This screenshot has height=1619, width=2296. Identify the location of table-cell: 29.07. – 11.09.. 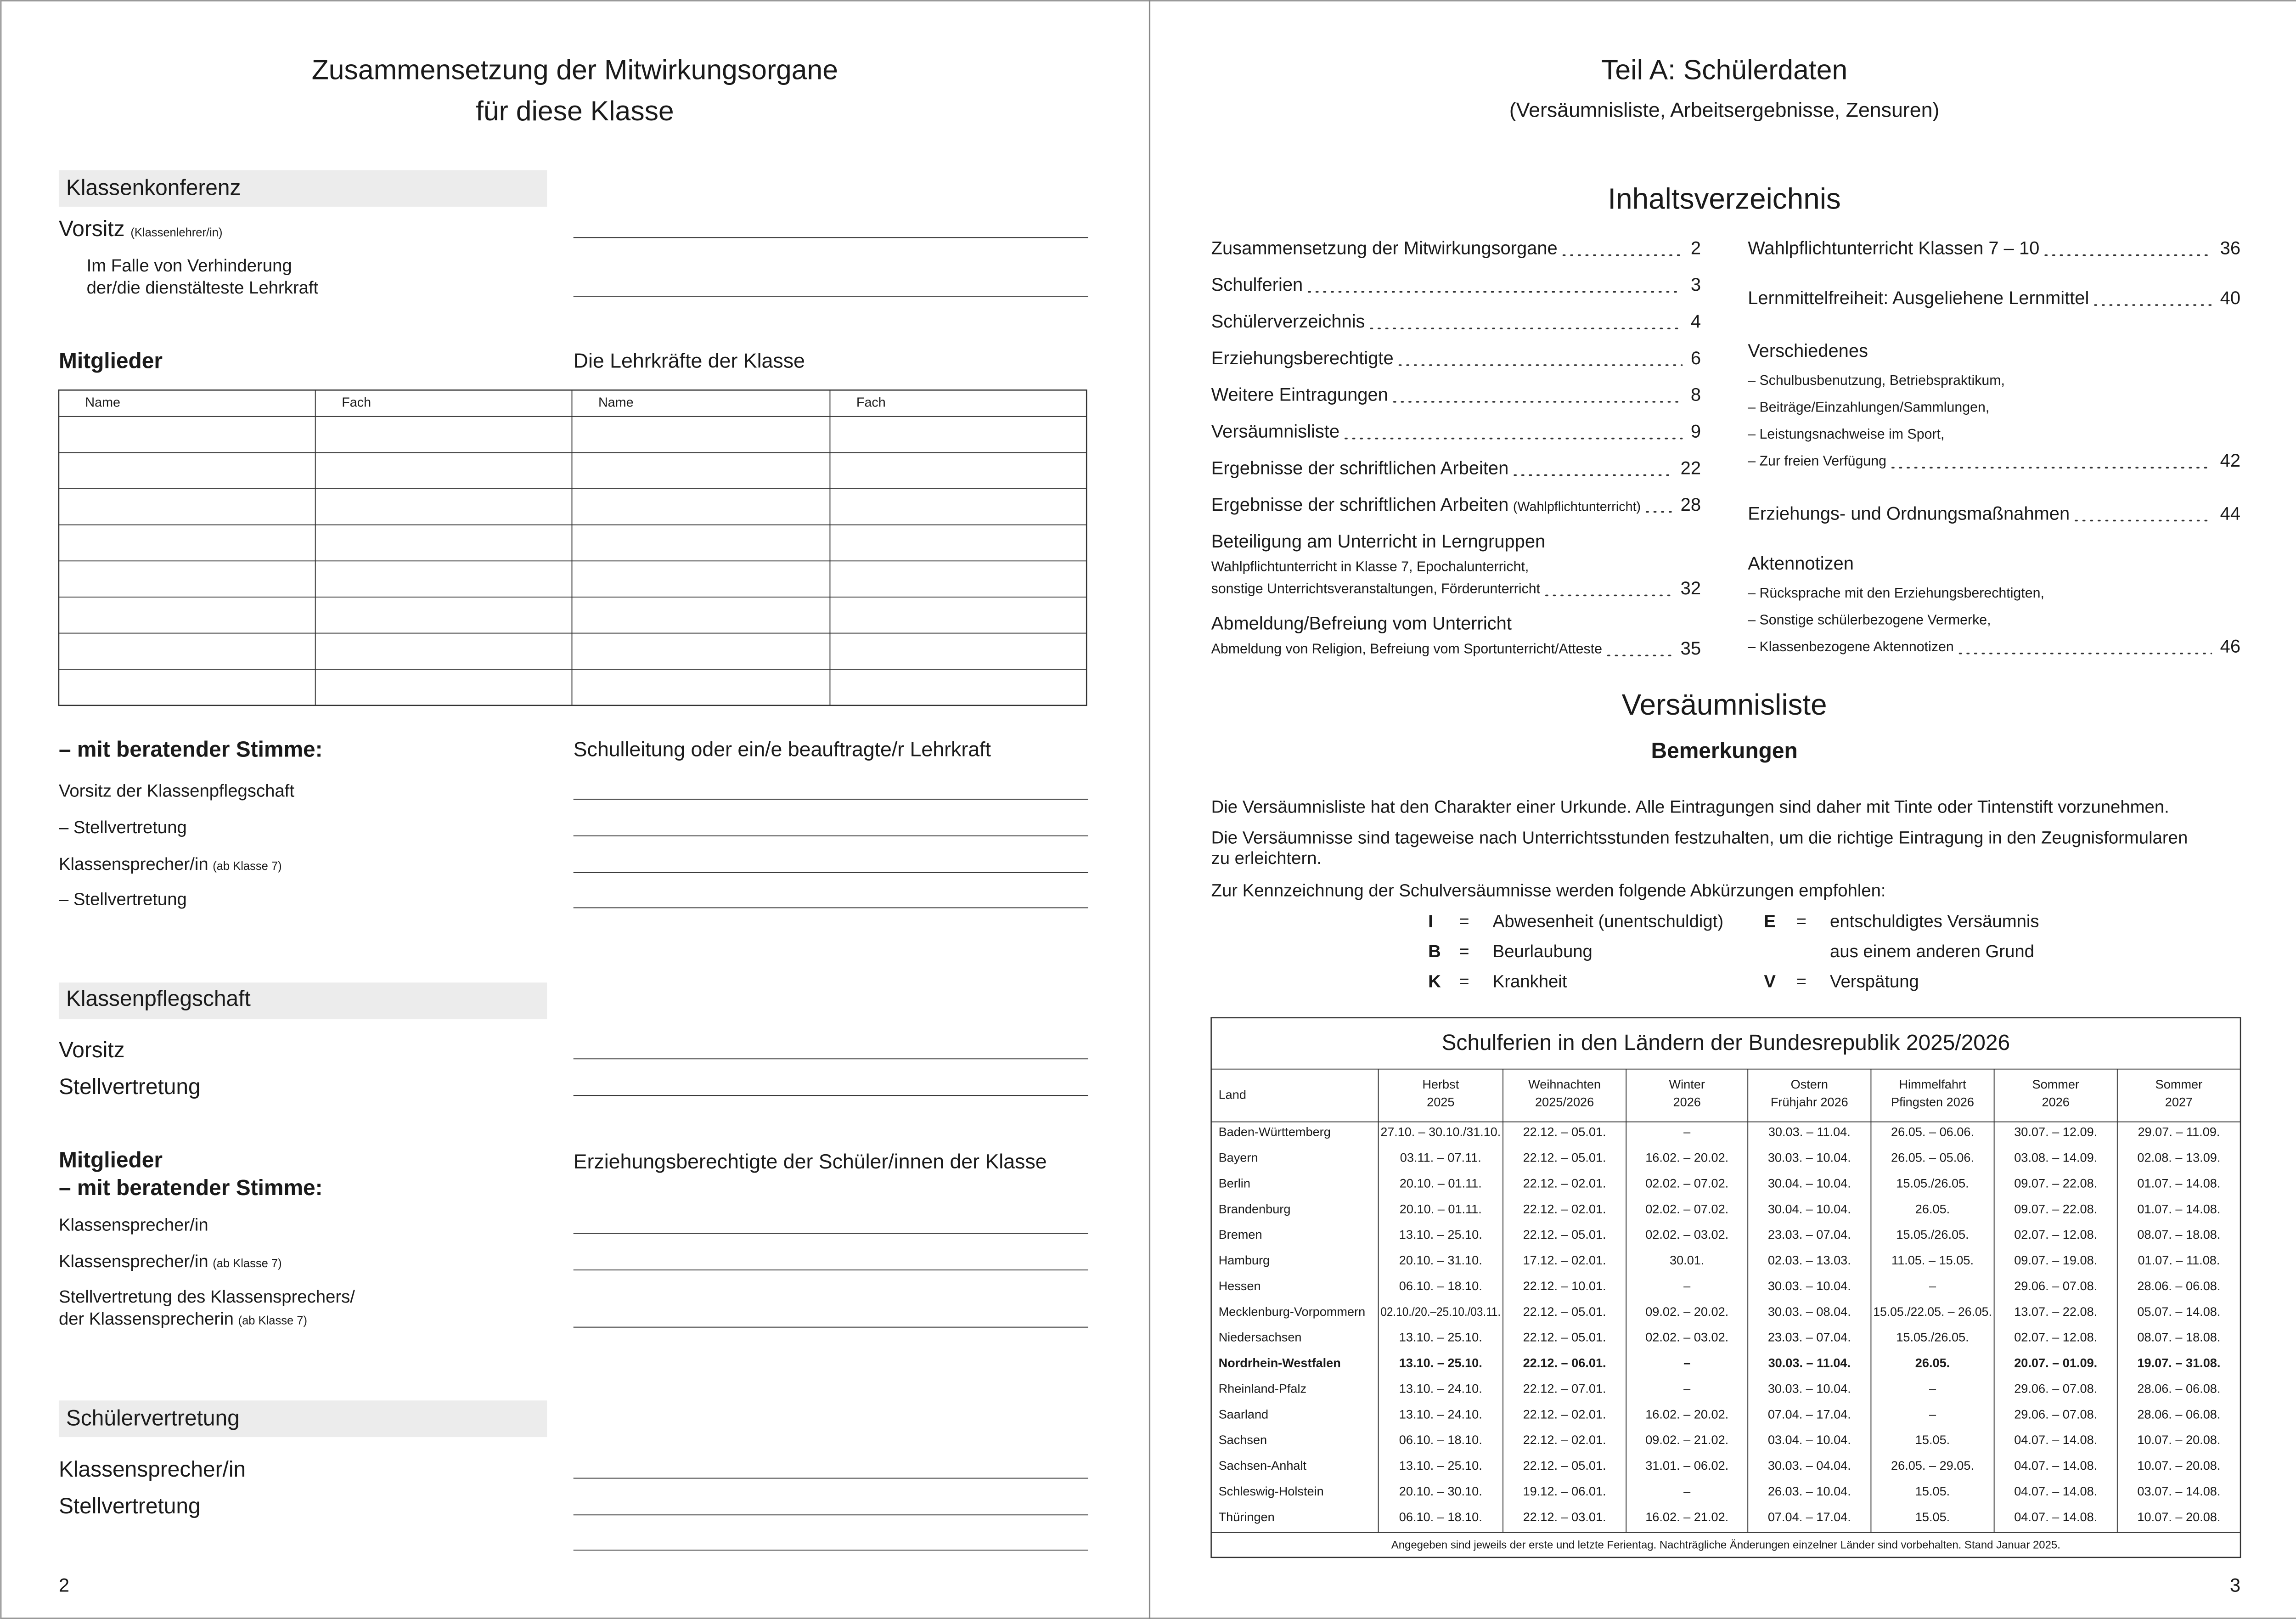
(2179, 1132).